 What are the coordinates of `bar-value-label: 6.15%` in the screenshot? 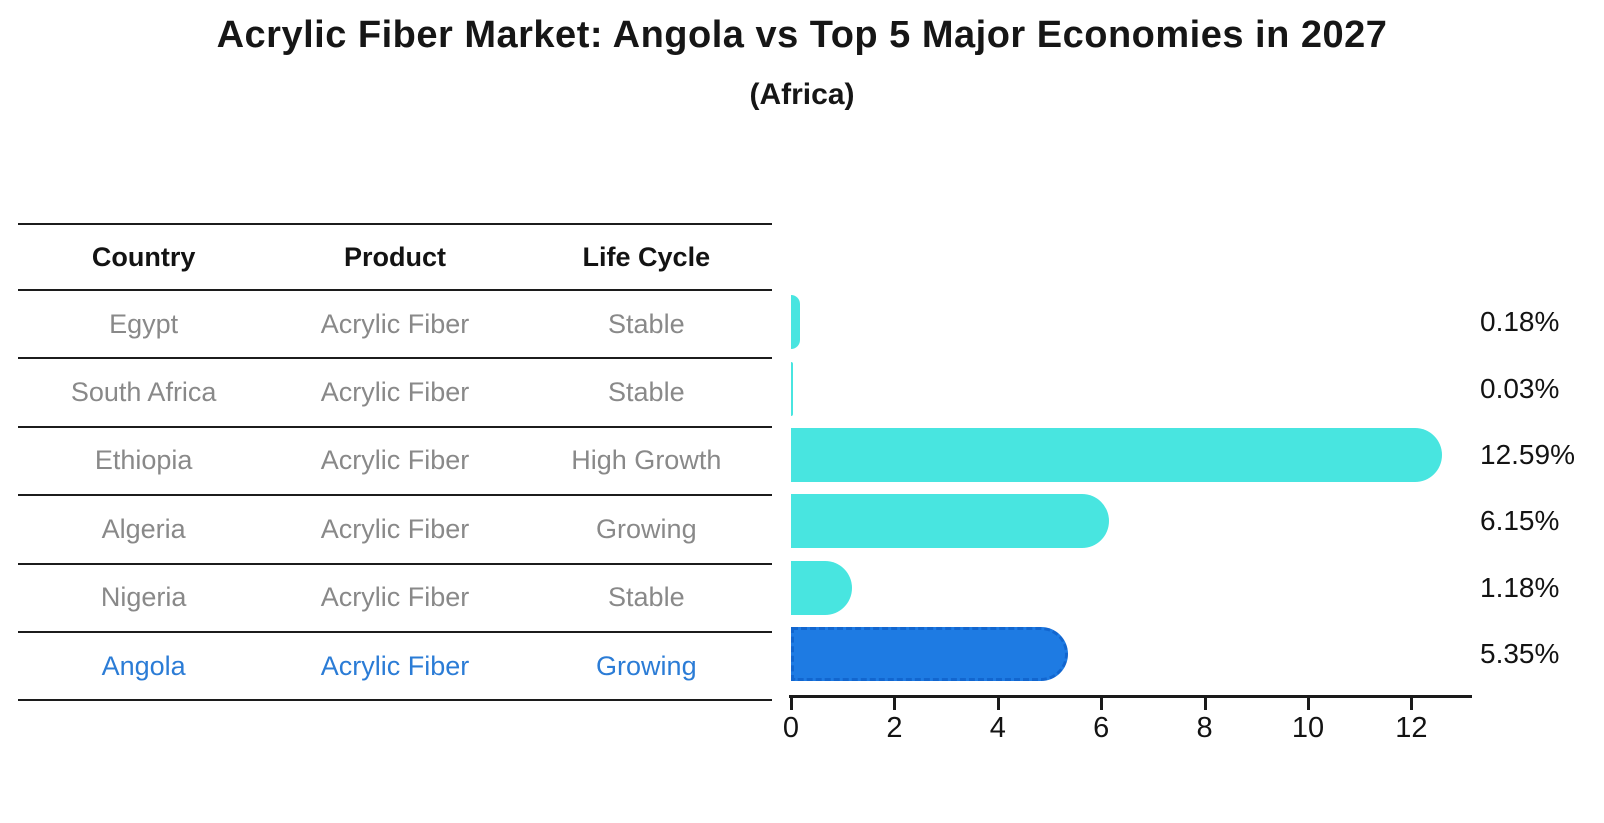 It's located at (1520, 521).